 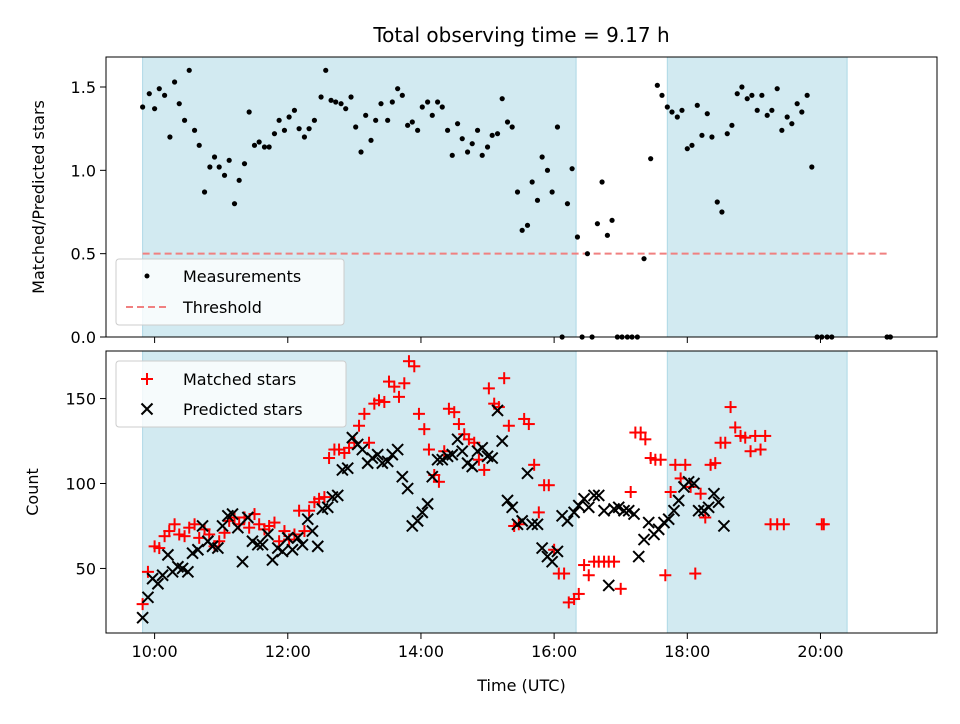 What do you see at coordinates (520, 35) in the screenshot?
I see `chart-title: Total observing time = 9.17 h` at bounding box center [520, 35].